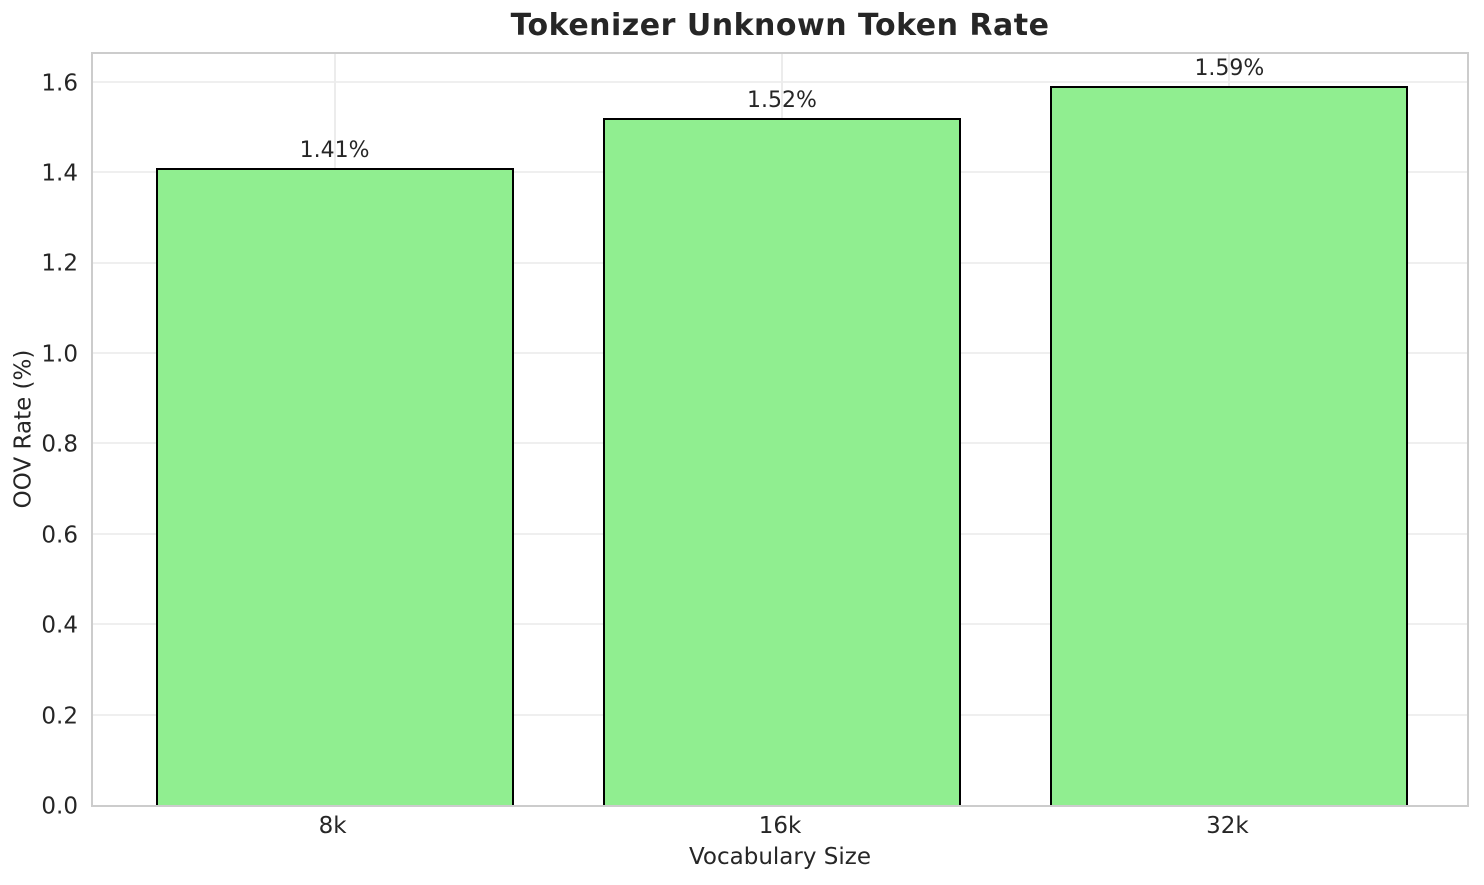  Describe the element at coordinates (780, 826) in the screenshot. I see `x-tick-16k: 16k` at that location.